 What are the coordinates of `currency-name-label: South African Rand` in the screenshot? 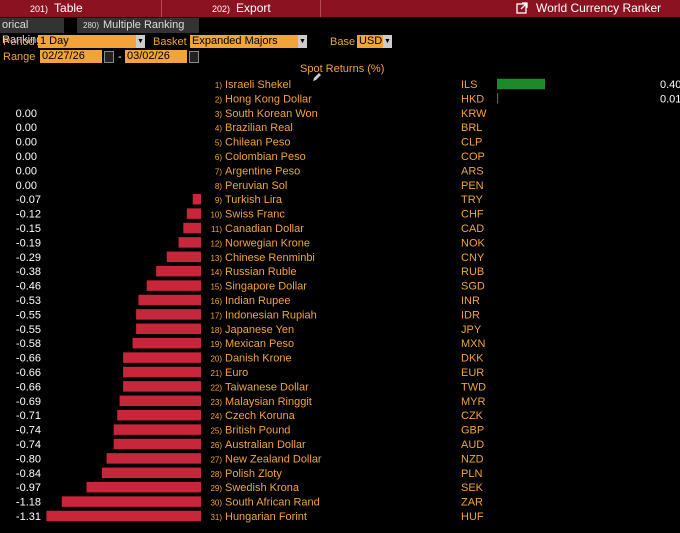 It's located at (272, 503).